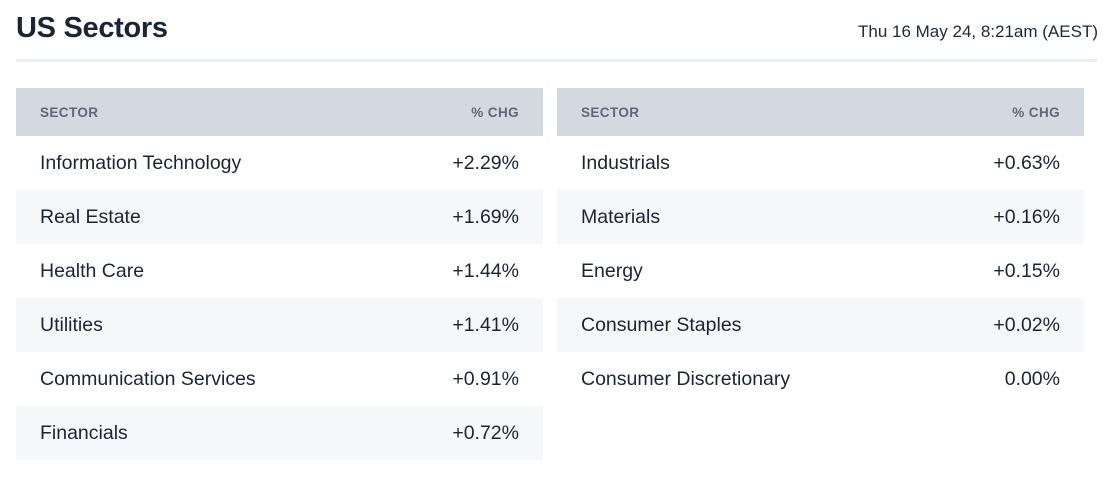  Describe the element at coordinates (411, 433) in the screenshot. I see `pct-change-value: +0.72%` at that location.